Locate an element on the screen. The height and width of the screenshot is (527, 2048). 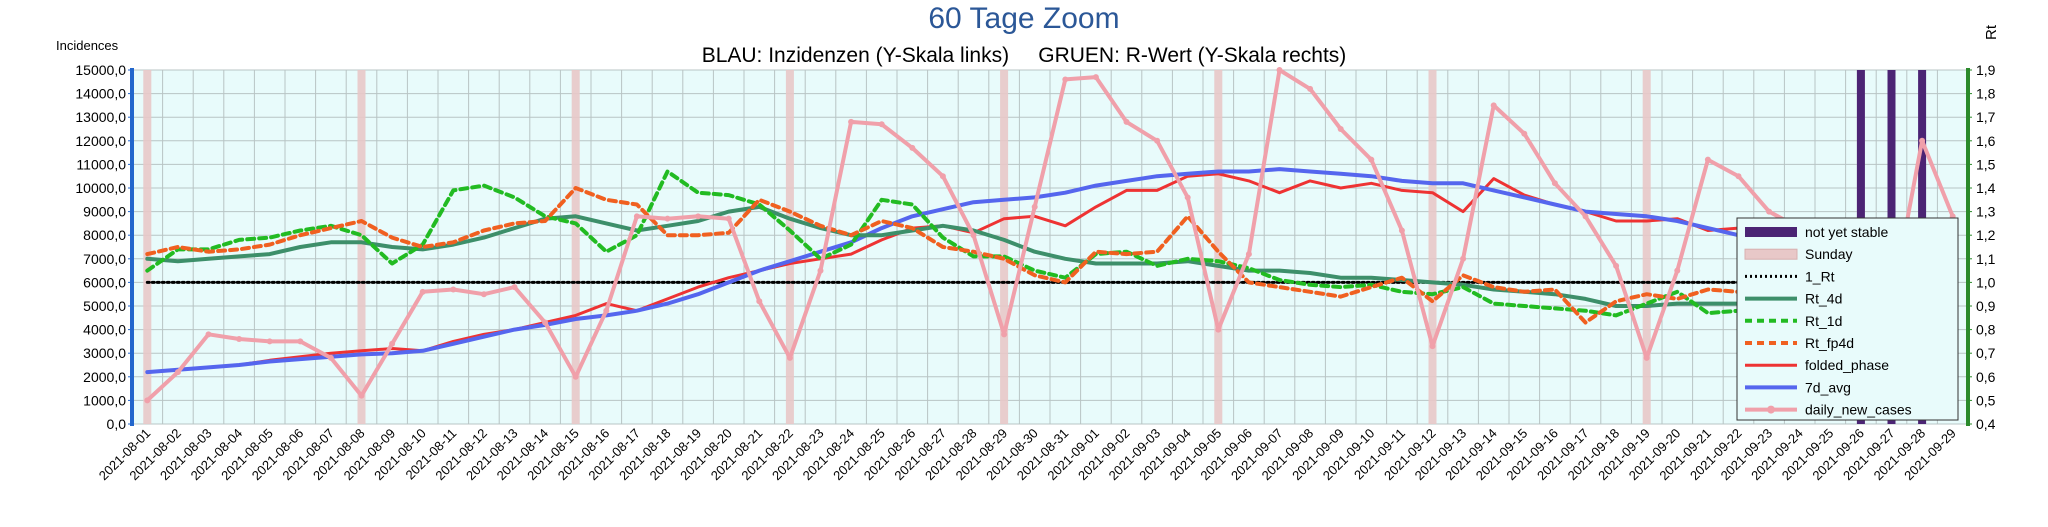
y-tick-label-left: 9000,0 is located at coordinates (104, 212).